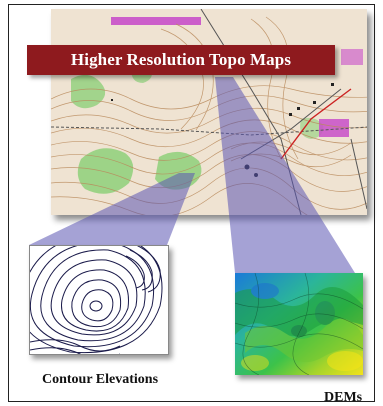 This screenshot has height=406, width=383. Describe the element at coordinates (181, 60) in the screenshot. I see `title-banner: Higher Resolution Topo Maps` at that location.